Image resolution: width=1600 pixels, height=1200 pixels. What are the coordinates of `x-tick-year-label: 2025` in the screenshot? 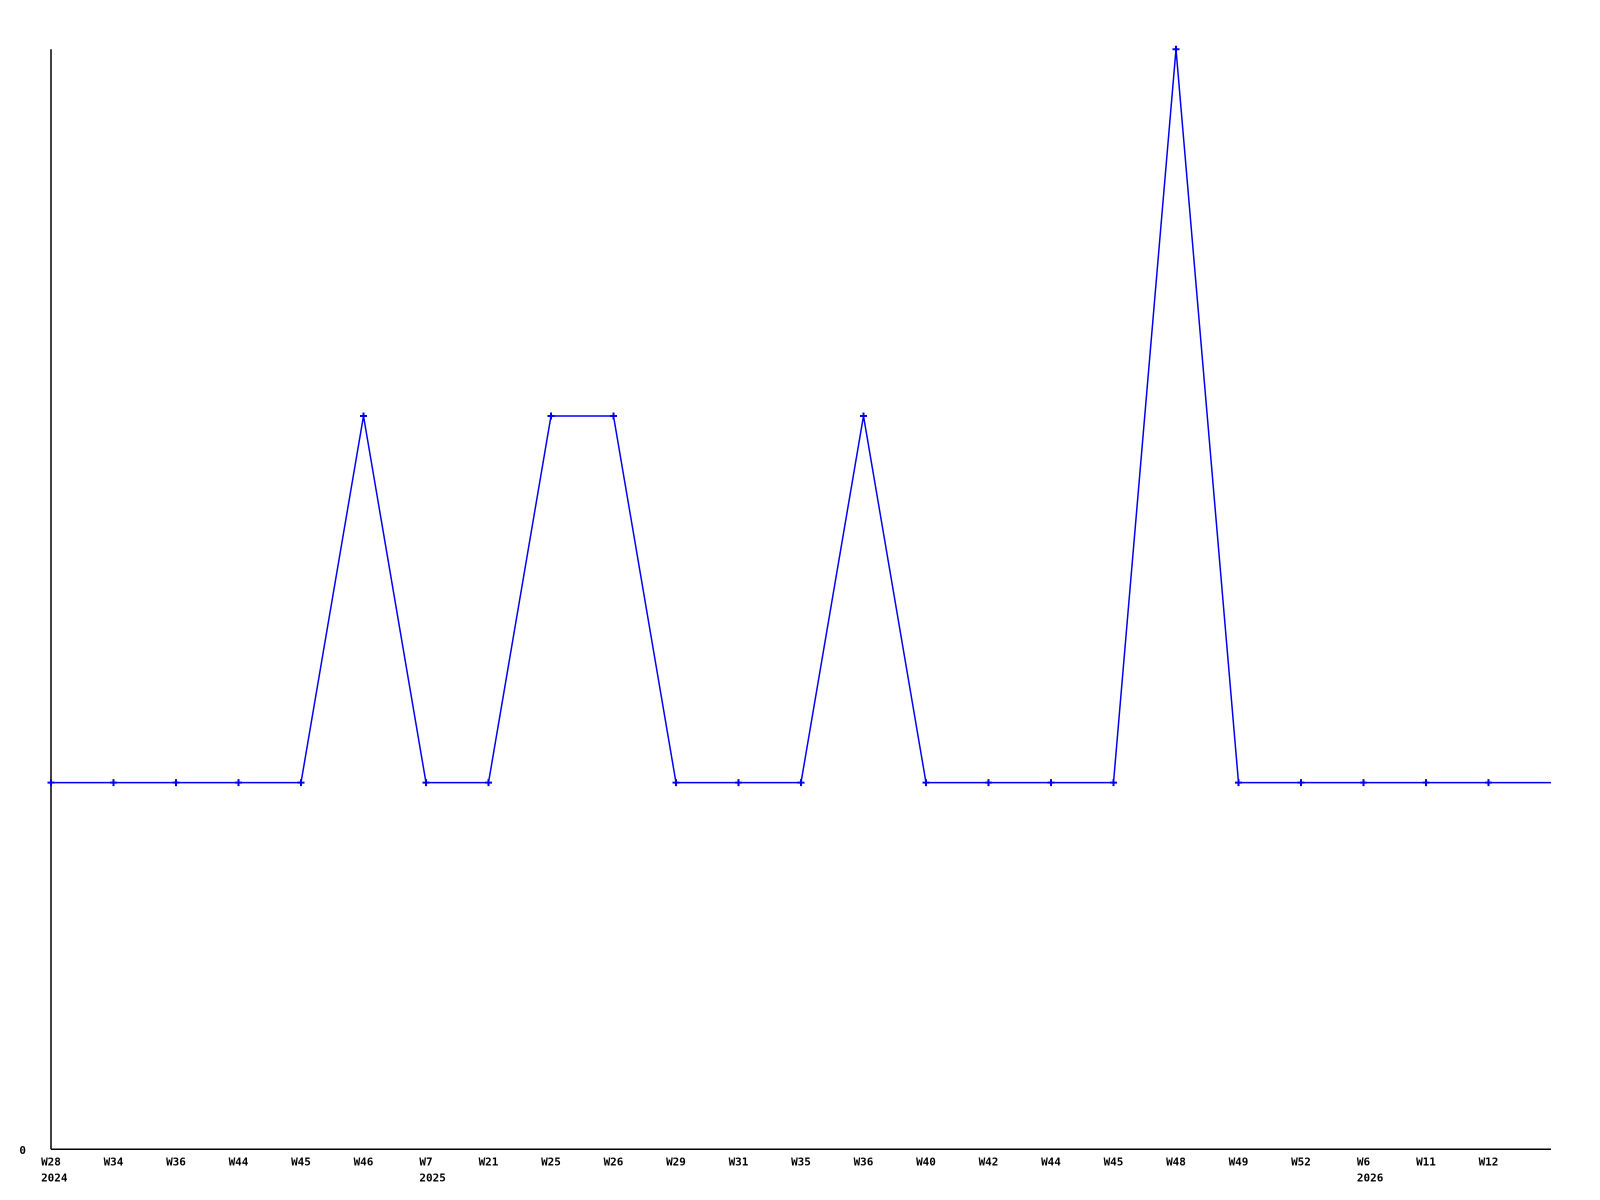 It's located at (432, 1178).